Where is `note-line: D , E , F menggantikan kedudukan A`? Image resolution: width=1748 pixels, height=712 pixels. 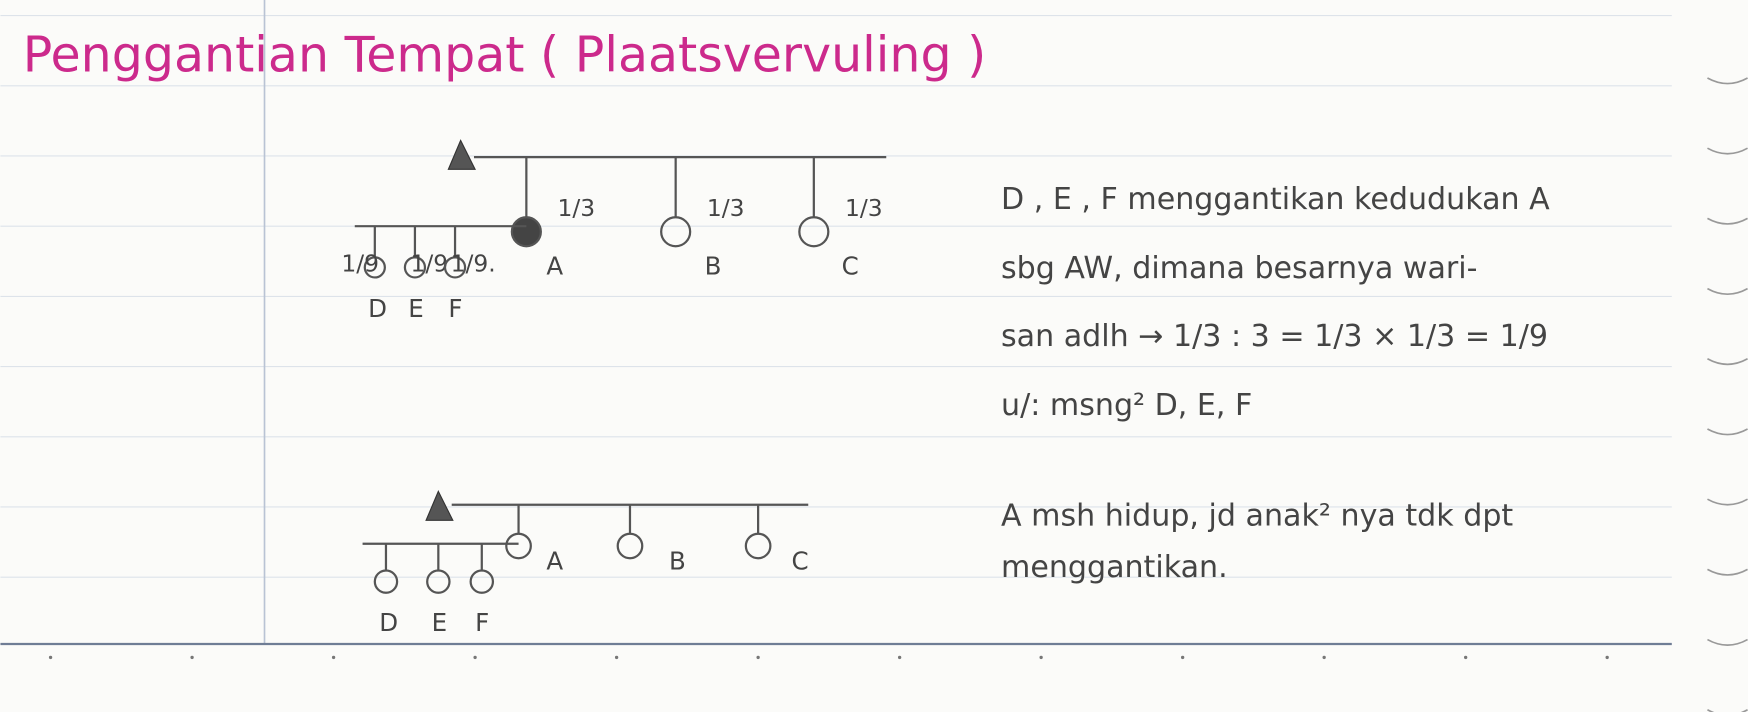 note-line: D , E , F menggantikan kedudukan A is located at coordinates (1275, 199).